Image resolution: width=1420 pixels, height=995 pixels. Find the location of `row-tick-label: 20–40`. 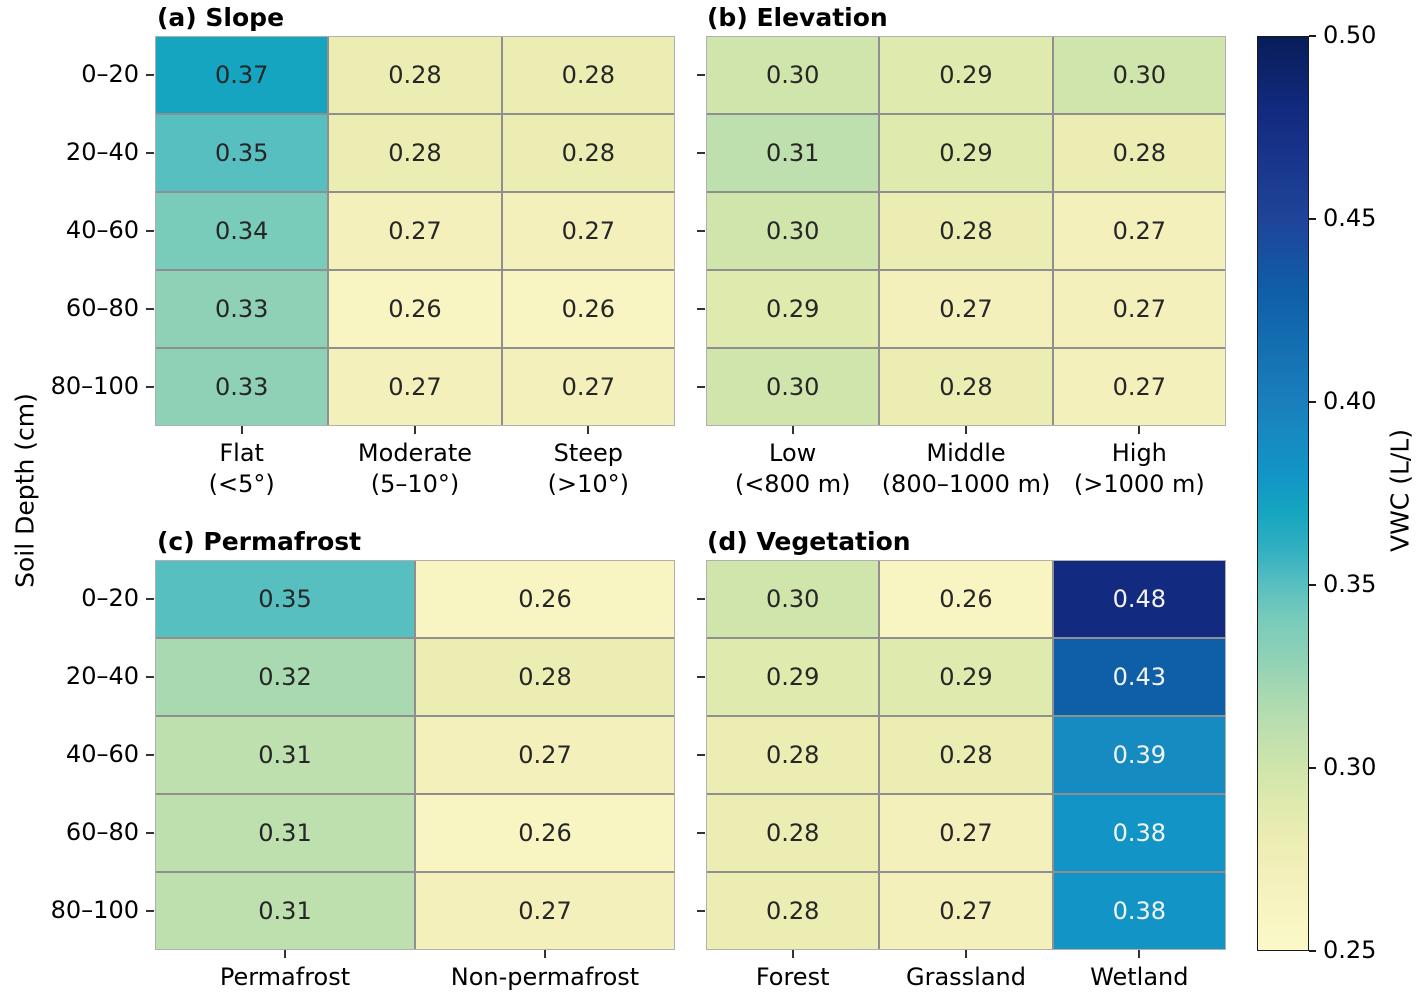

row-tick-label: 20–40 is located at coordinates (102, 152).